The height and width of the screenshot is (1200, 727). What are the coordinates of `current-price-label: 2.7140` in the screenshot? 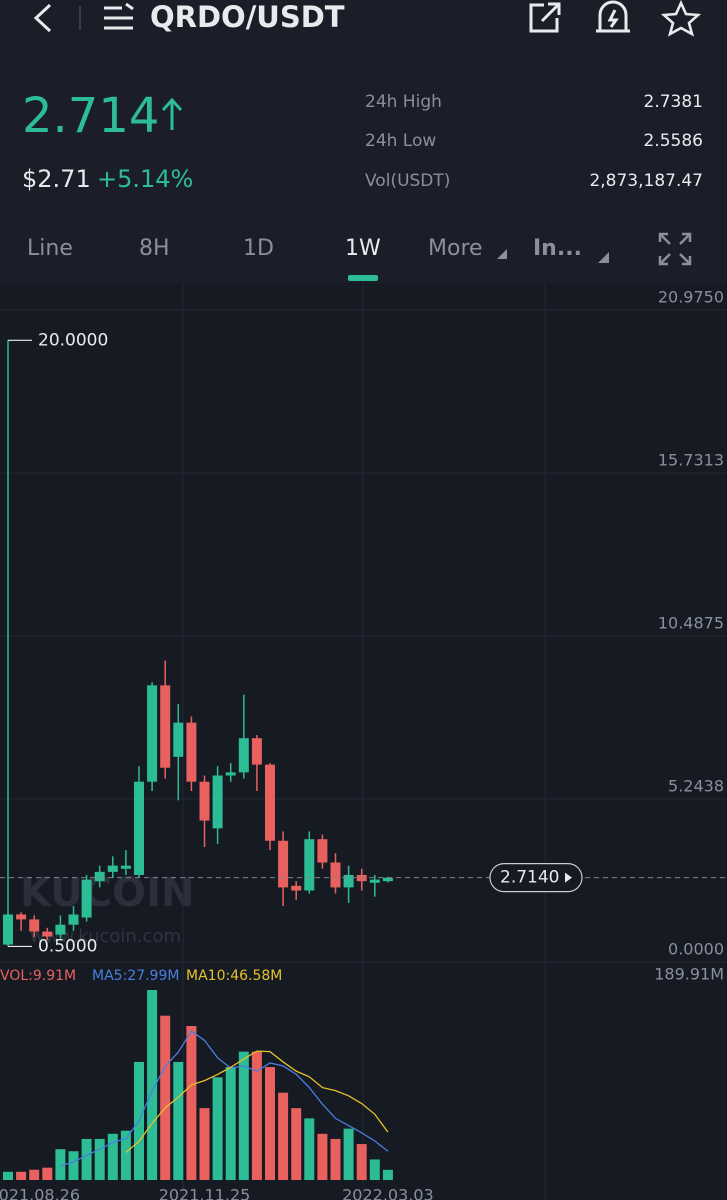 It's located at (529, 878).